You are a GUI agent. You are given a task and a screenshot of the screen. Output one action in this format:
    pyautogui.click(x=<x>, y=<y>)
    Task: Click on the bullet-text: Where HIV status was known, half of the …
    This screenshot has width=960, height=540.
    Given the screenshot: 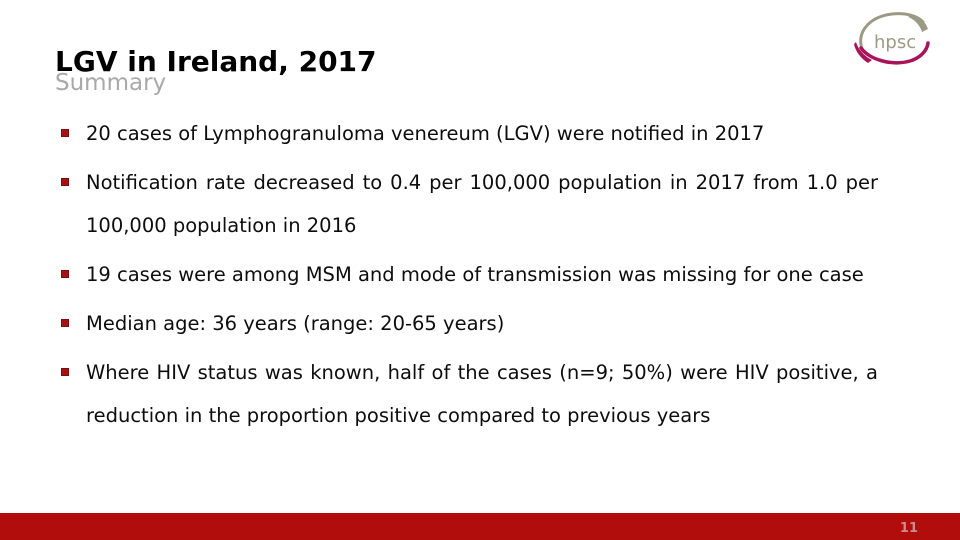 What is the action you would take?
    pyautogui.click(x=482, y=394)
    